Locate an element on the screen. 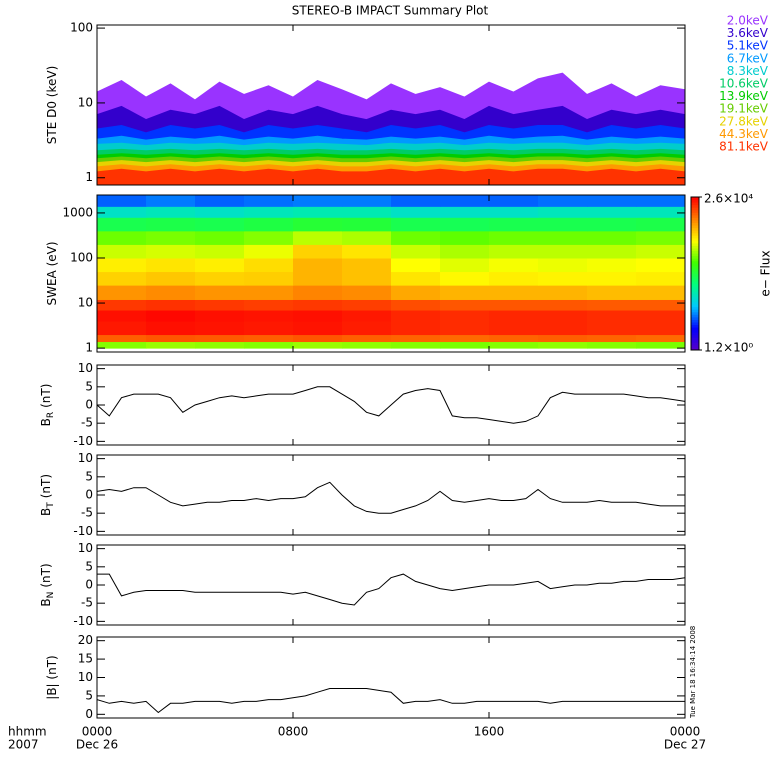 Image resolution: width=780 pixels, height=780 pixels. legend-entry: 19.1keV is located at coordinates (744, 109).